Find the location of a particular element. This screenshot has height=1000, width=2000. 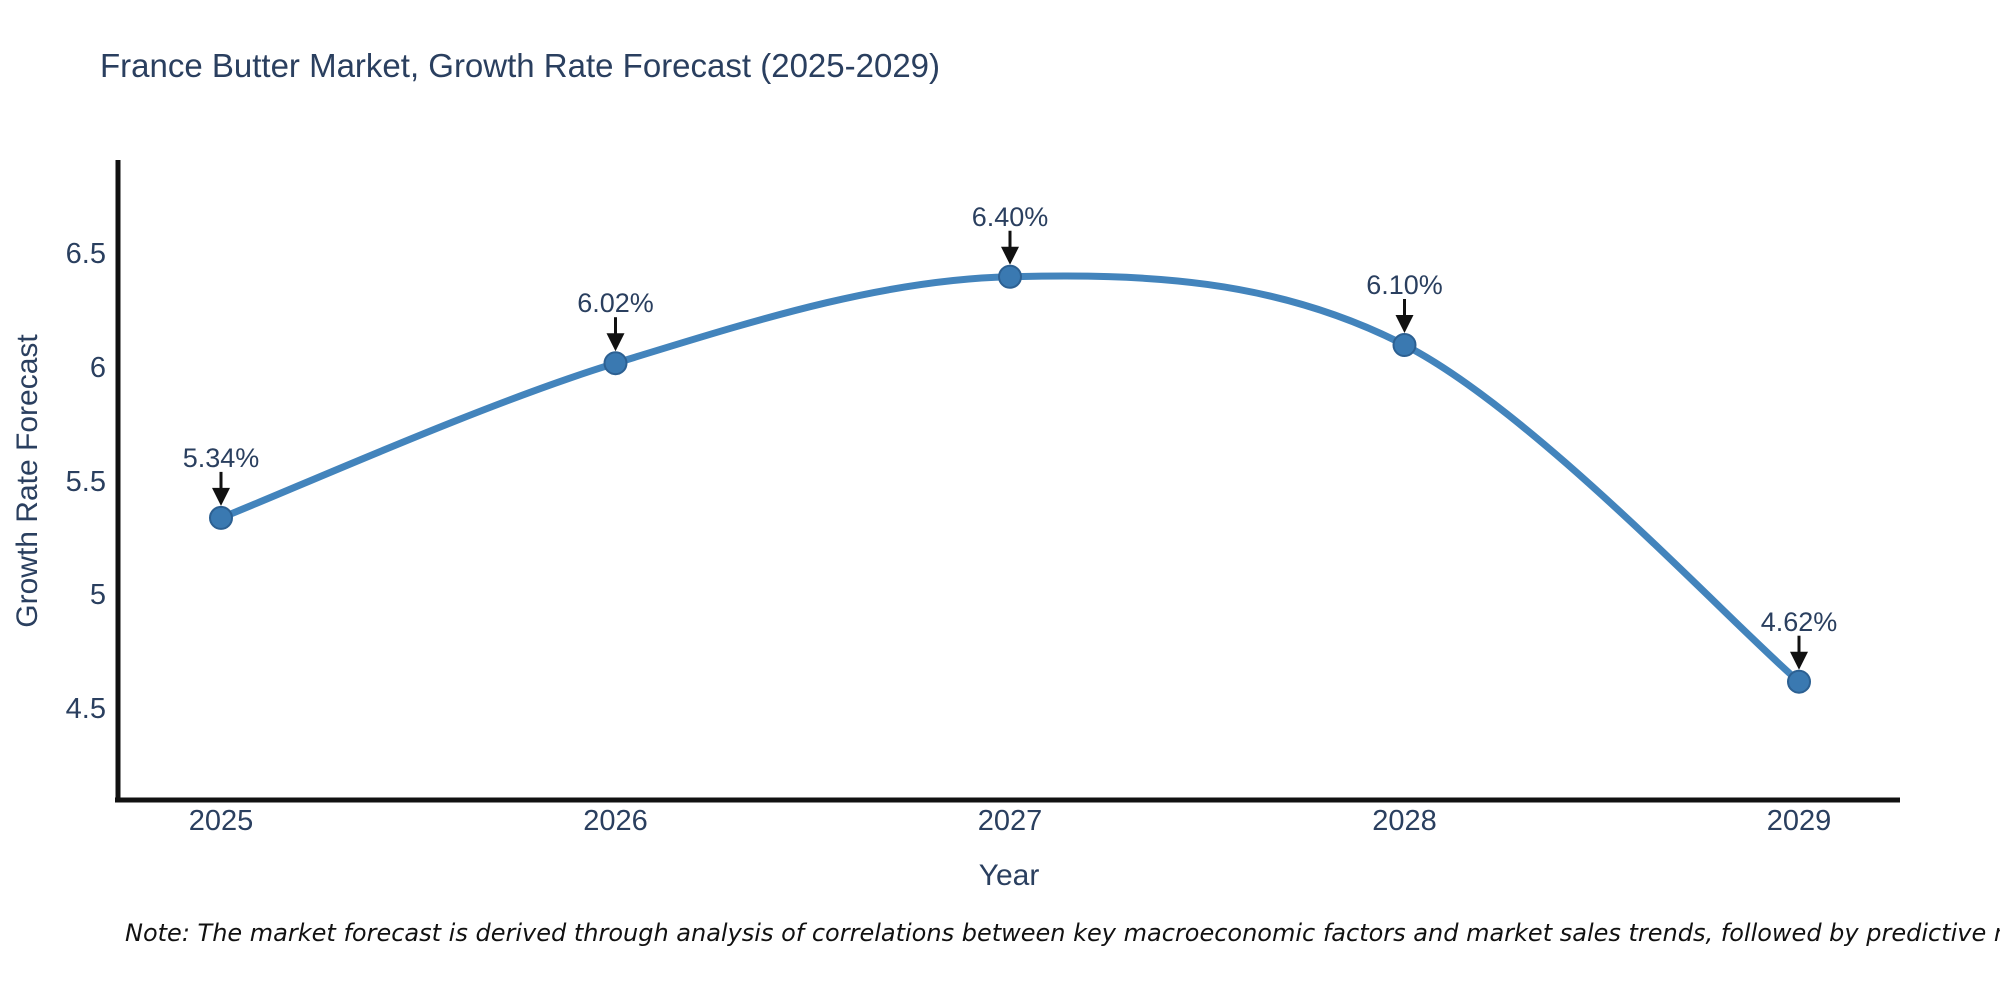

y-tick-label: 6 is located at coordinates (97, 367).